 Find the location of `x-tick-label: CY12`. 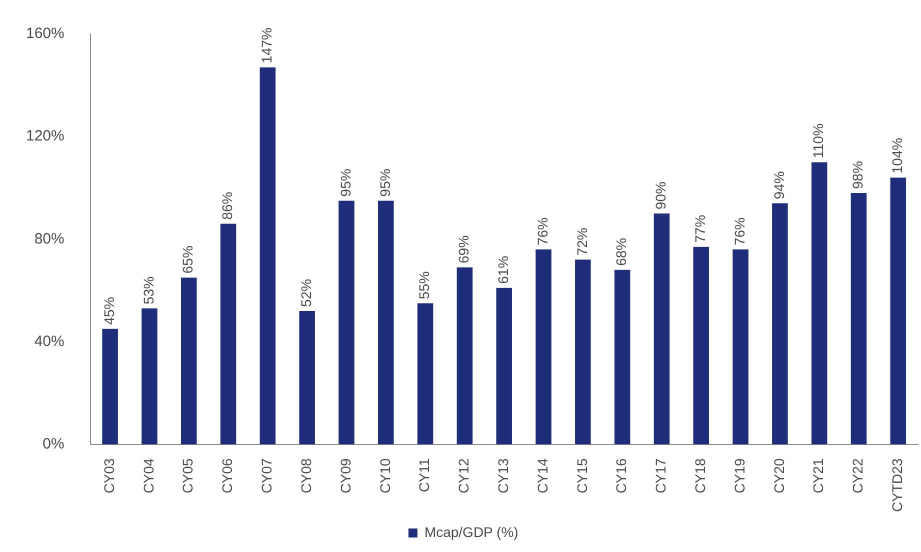

x-tick-label: CY12 is located at coordinates (464, 476).